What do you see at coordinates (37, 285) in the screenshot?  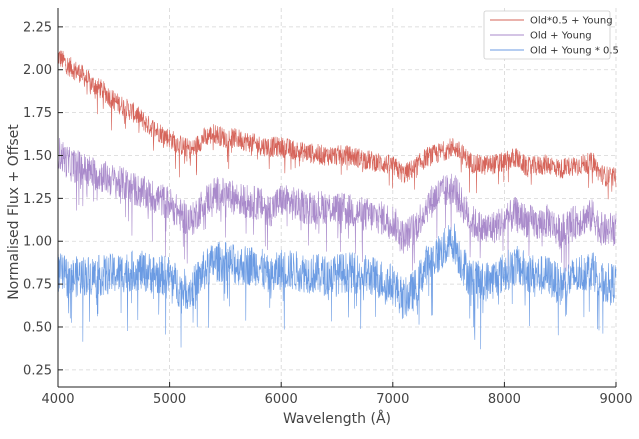 I see `y-tick-label-2: 0.75` at bounding box center [37, 285].